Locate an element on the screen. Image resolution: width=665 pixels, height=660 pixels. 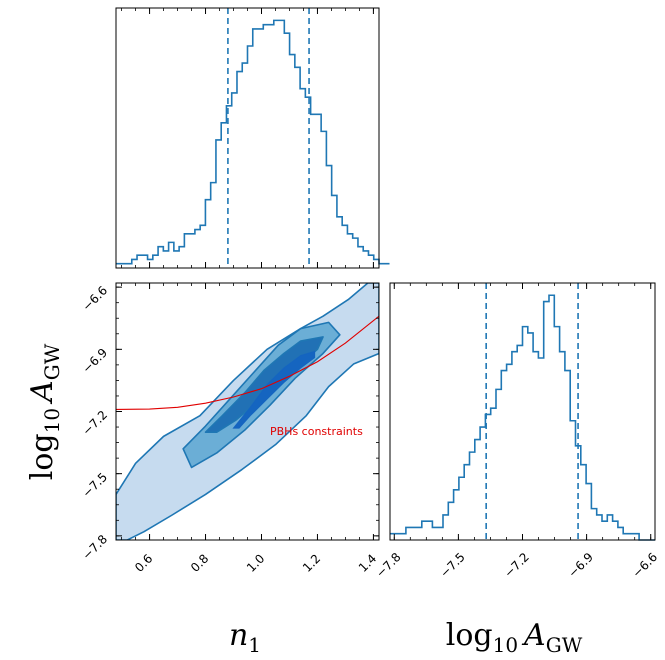
logA-x-tick-label: −7.5 is located at coordinates (452, 565).